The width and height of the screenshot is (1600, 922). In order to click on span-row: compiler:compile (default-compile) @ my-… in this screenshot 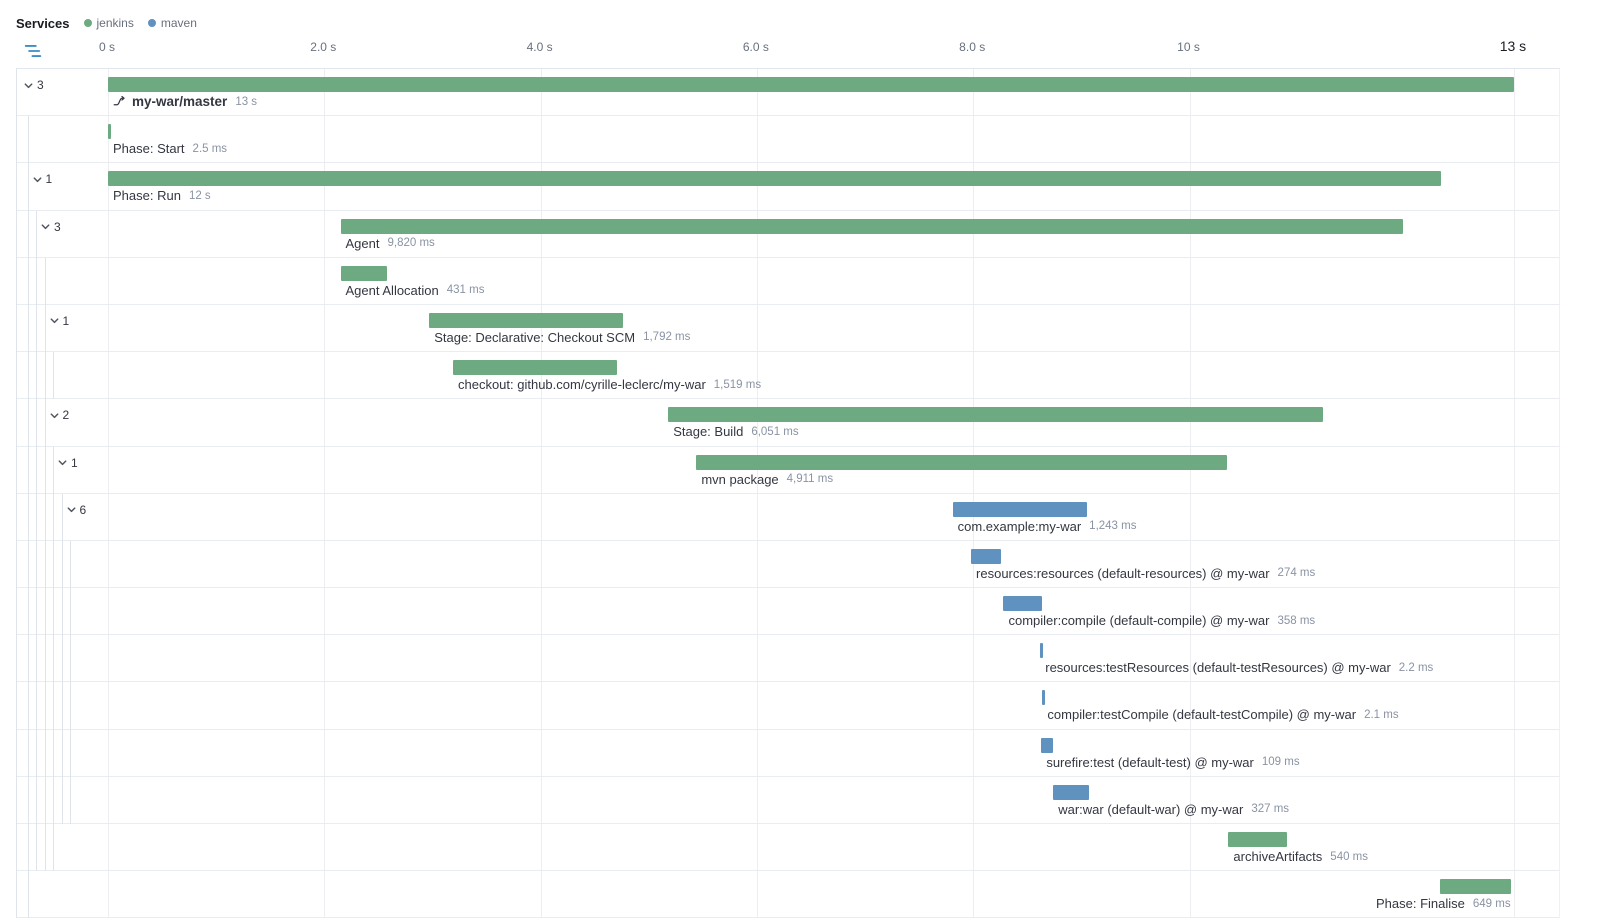, I will do `click(788, 612)`.